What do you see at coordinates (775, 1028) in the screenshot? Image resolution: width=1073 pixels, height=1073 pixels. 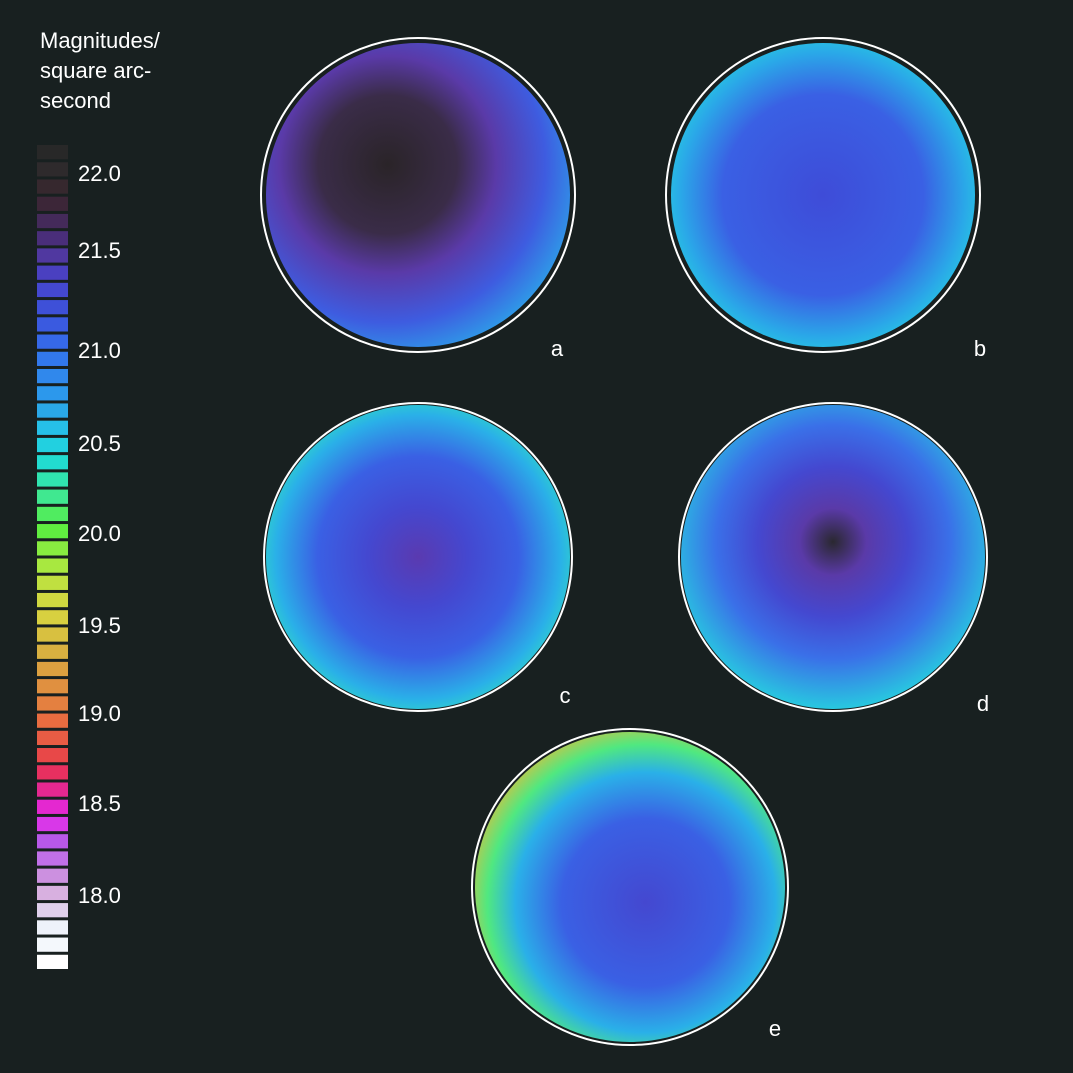 I see `panel-label: e` at bounding box center [775, 1028].